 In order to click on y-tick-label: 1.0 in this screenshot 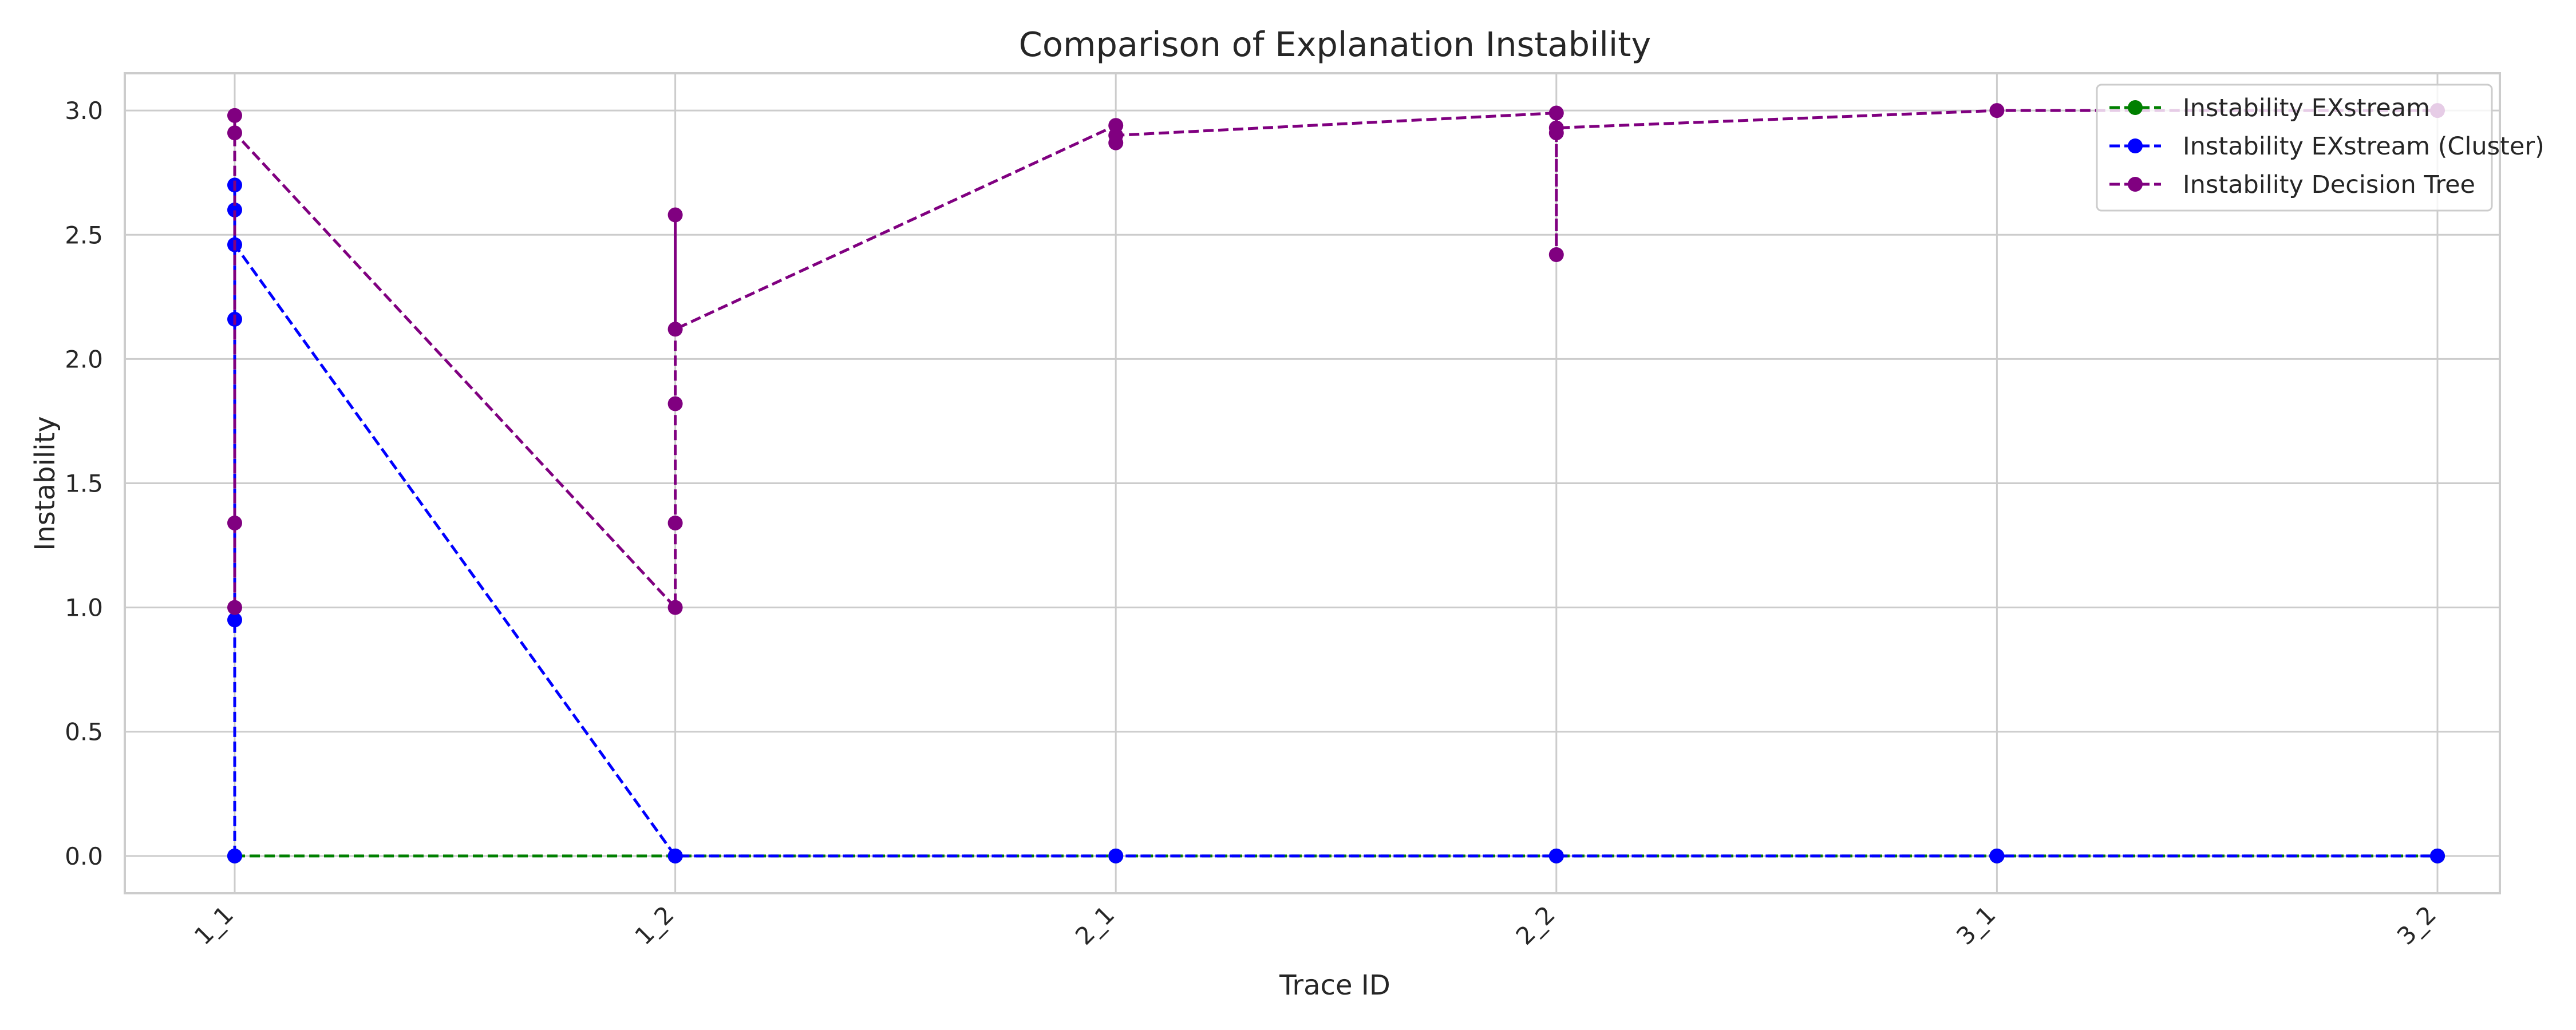, I will do `click(84, 608)`.